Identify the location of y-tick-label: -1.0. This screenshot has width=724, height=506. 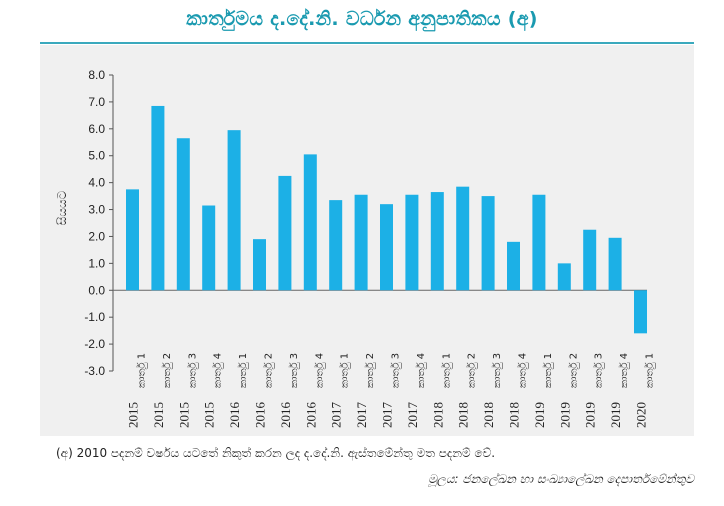
(94, 317).